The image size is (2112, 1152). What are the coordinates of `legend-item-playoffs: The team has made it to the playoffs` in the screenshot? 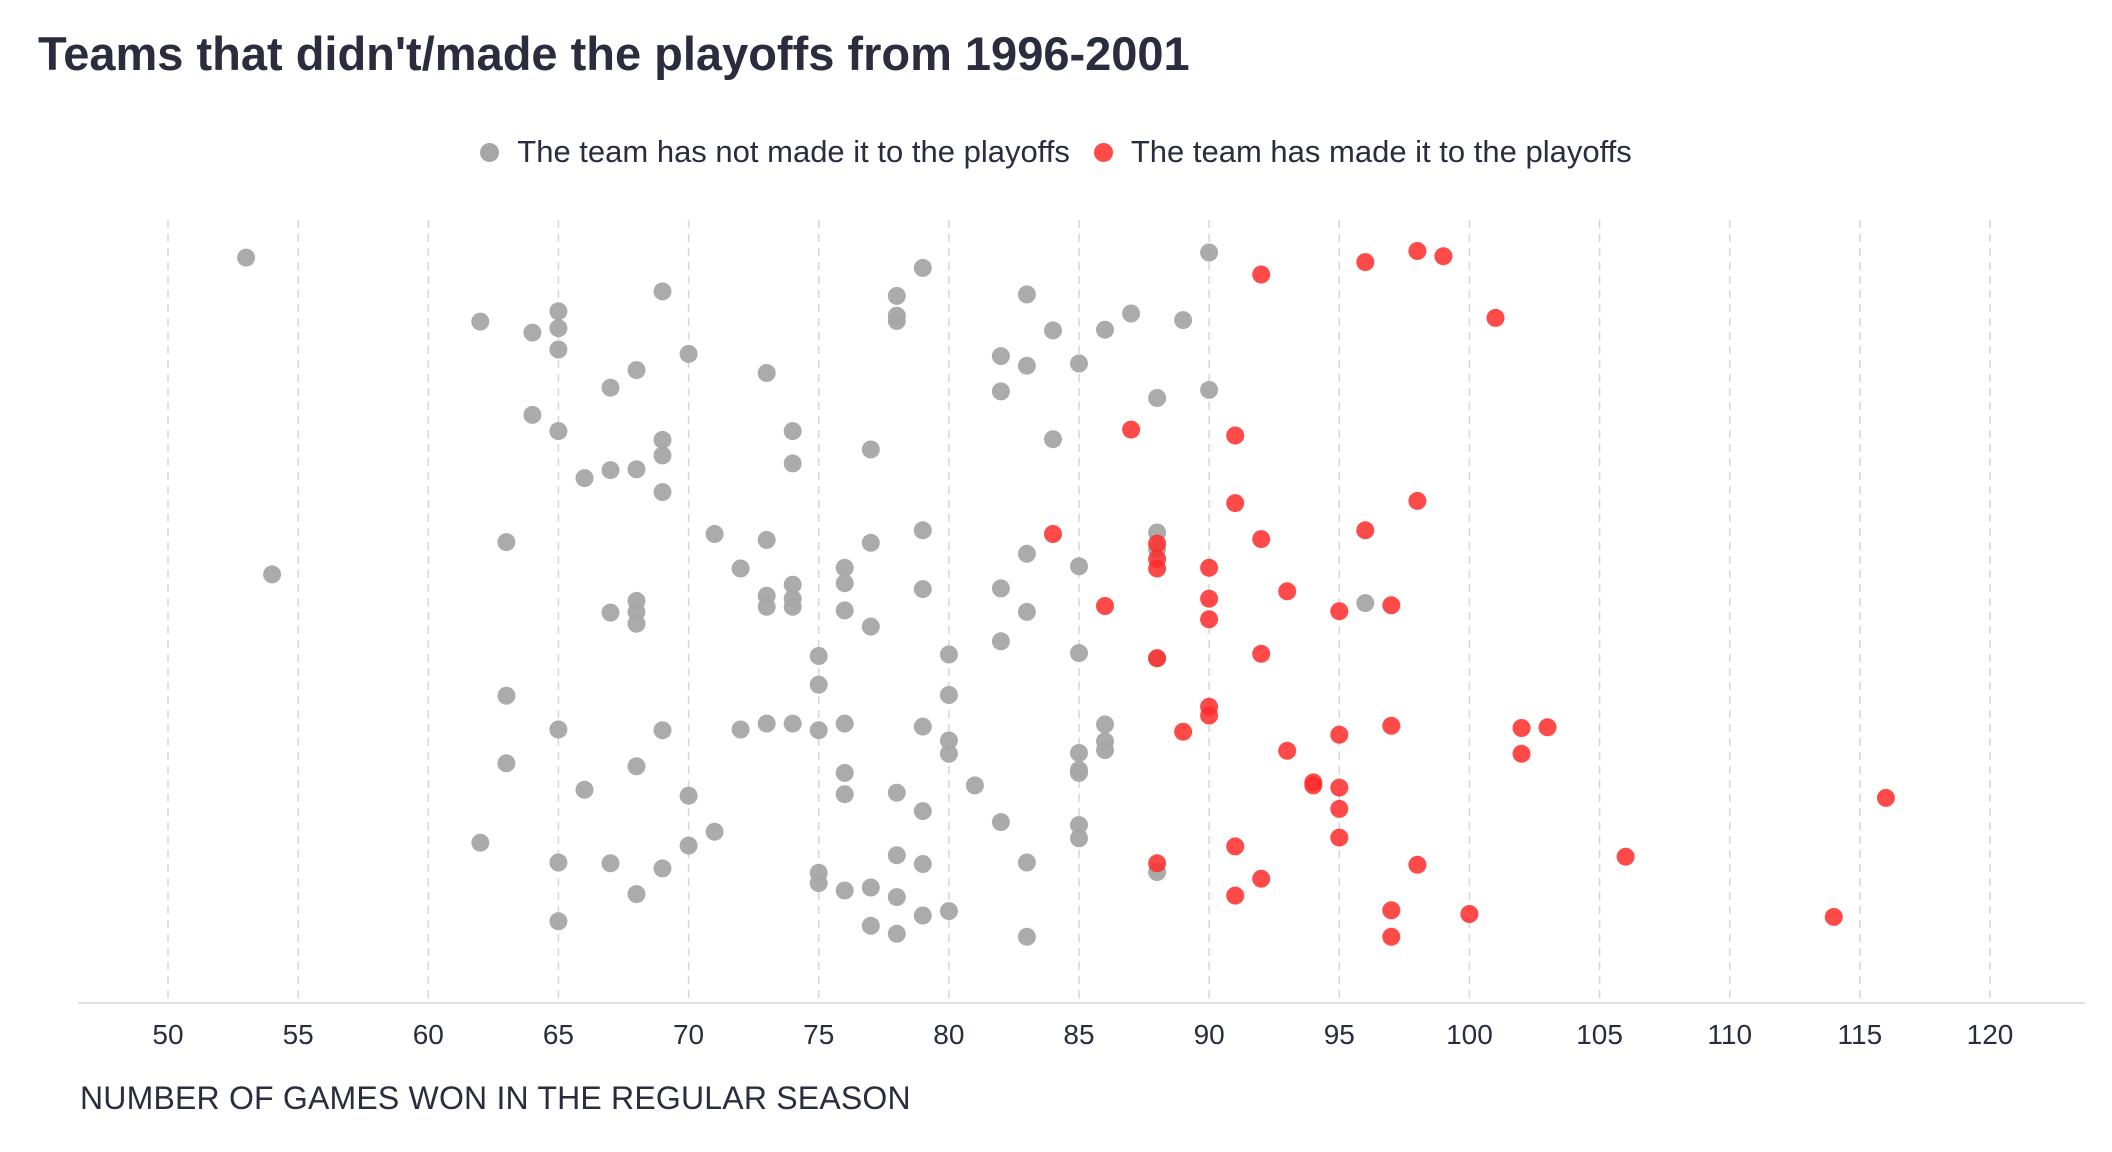 It's located at (1362, 152).